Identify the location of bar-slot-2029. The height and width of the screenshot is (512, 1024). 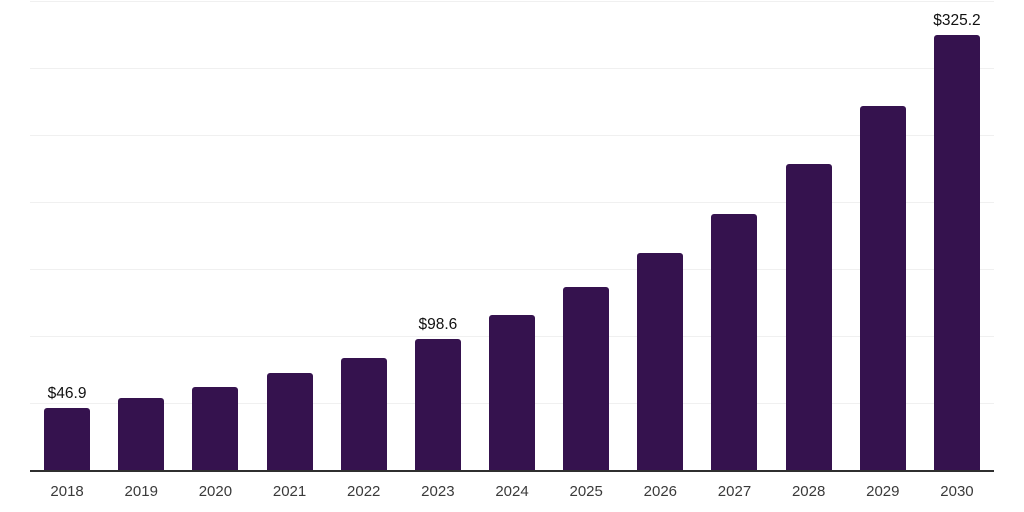
(883, 236).